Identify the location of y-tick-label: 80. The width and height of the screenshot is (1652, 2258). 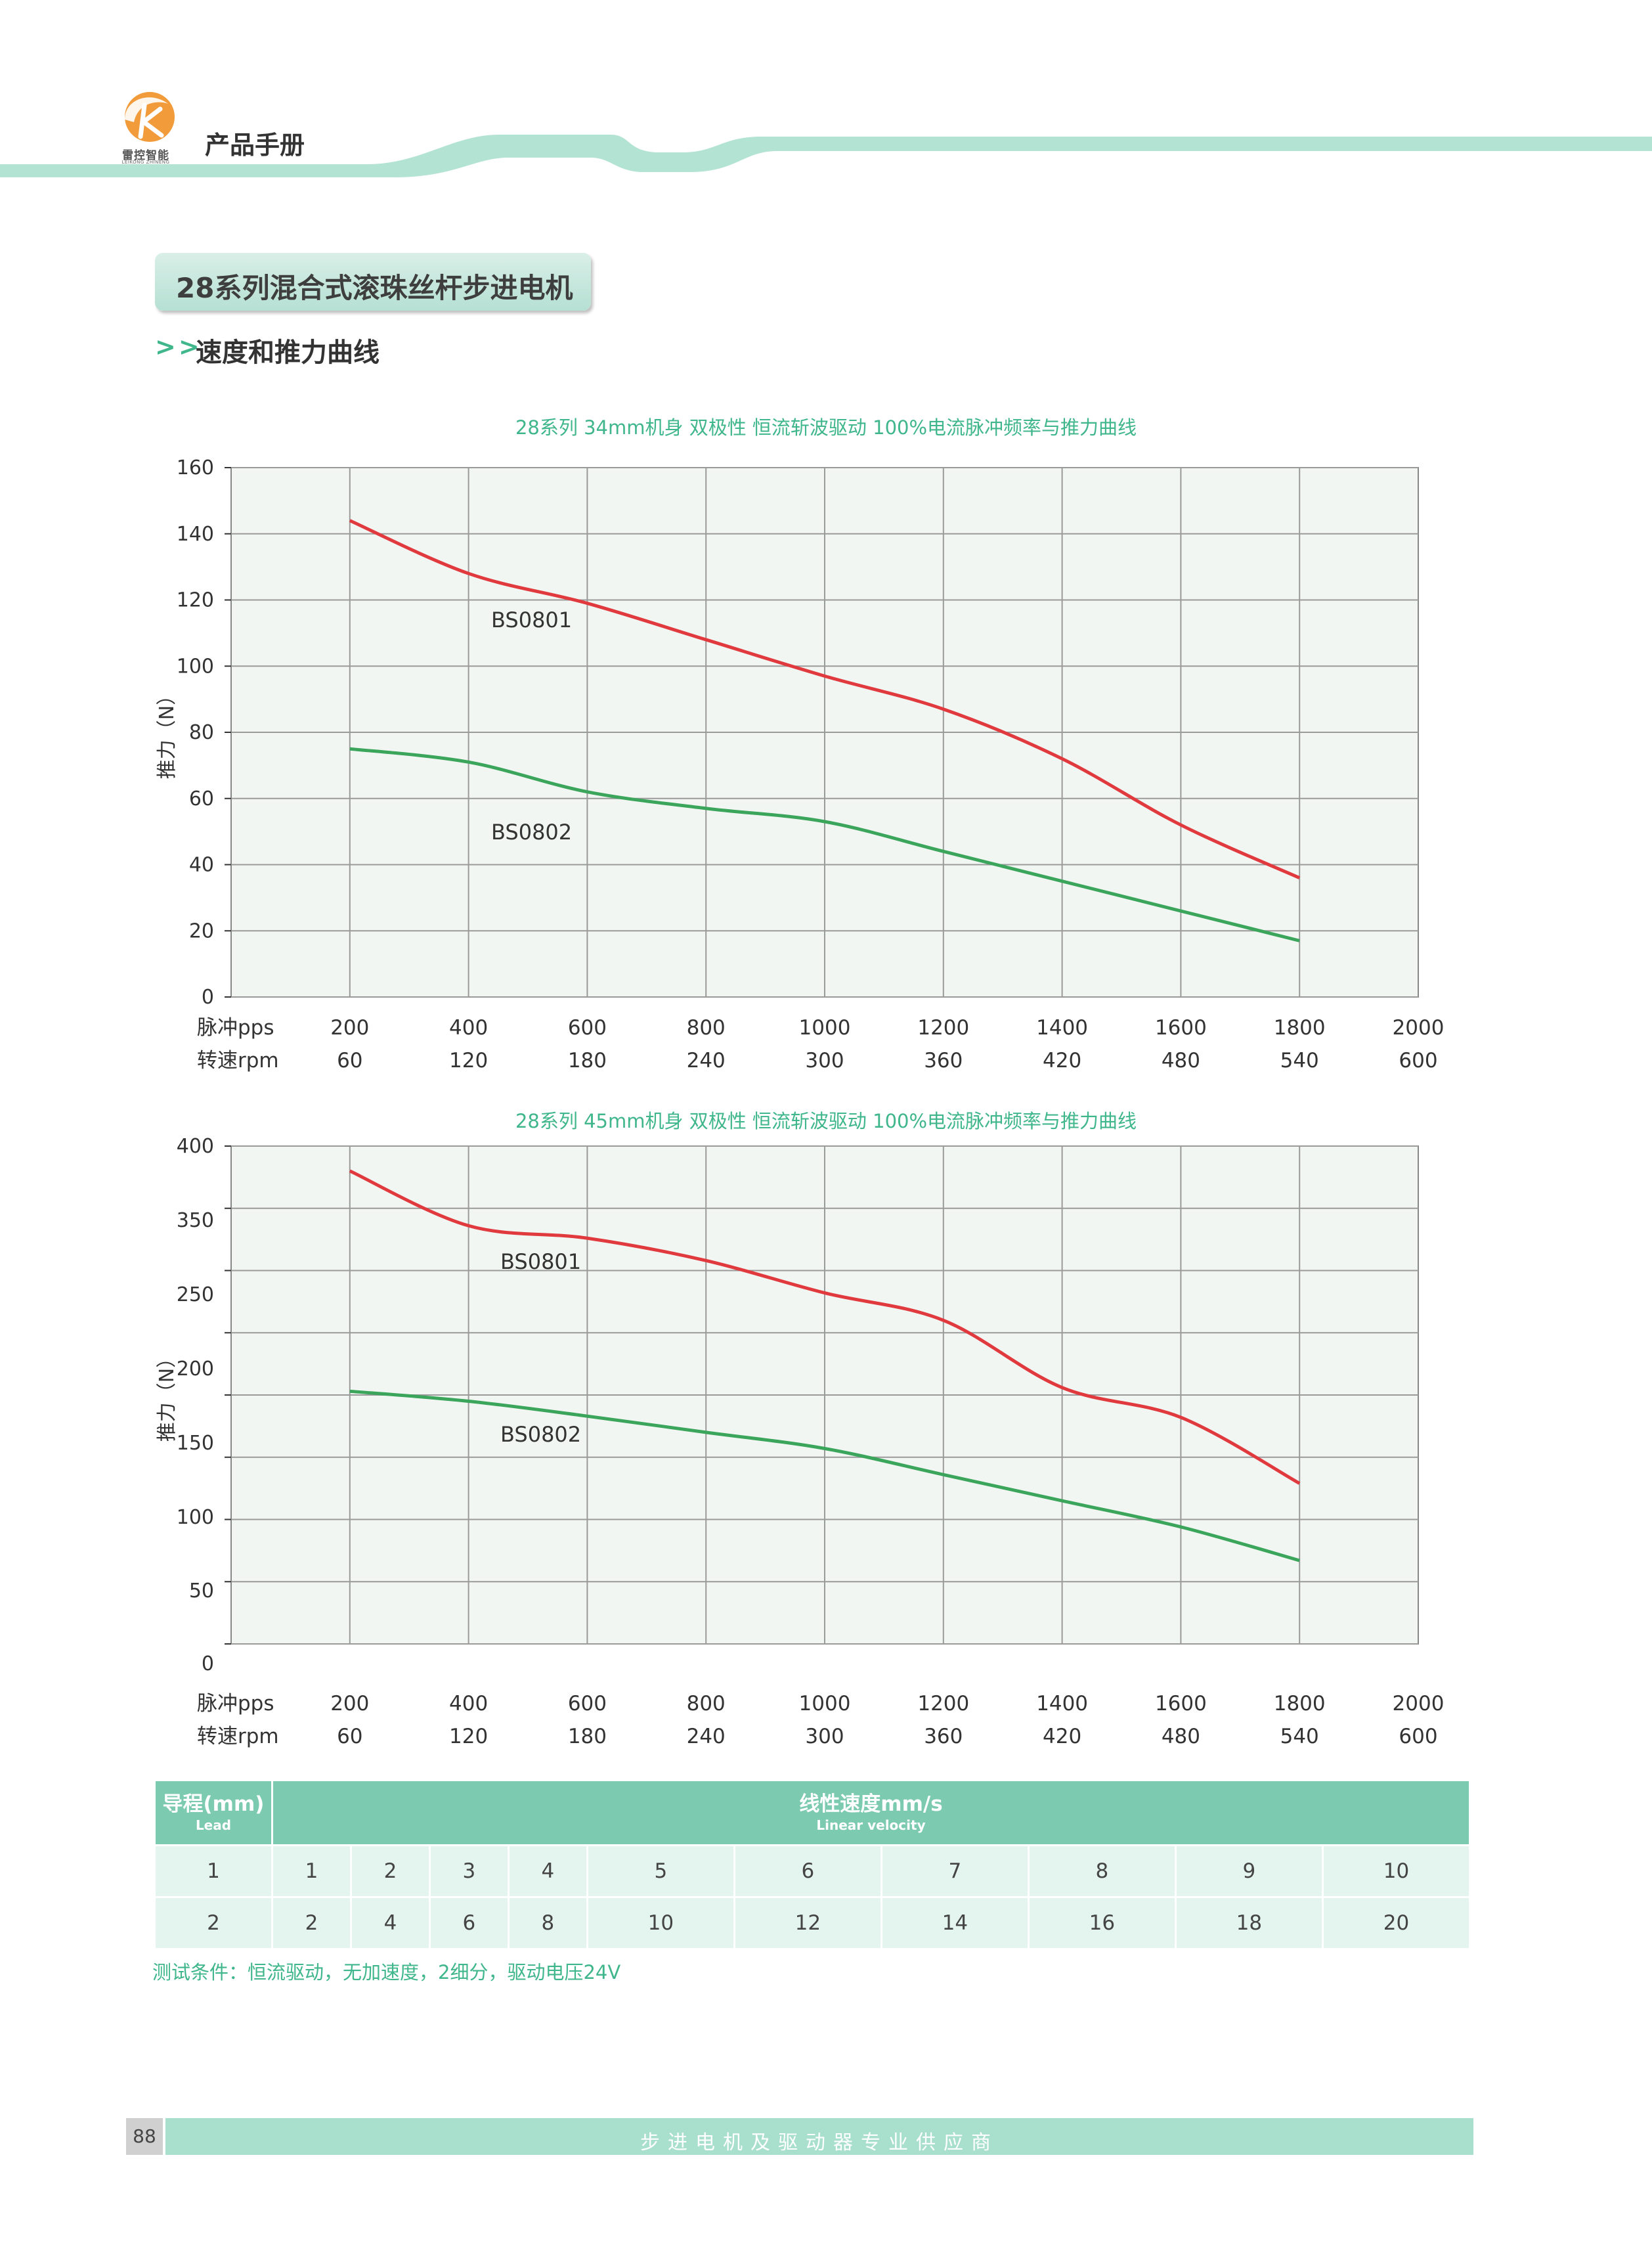
(201, 732).